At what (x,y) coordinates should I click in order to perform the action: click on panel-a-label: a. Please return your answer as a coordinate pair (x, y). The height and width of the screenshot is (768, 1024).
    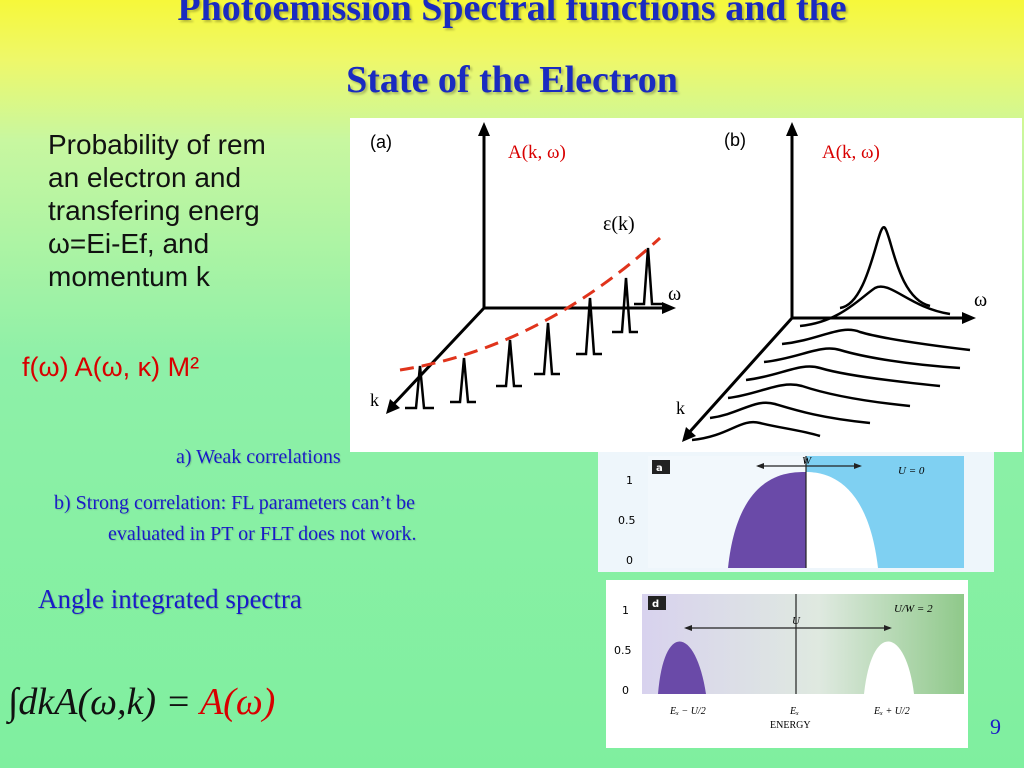
    Looking at the image, I should click on (659, 468).